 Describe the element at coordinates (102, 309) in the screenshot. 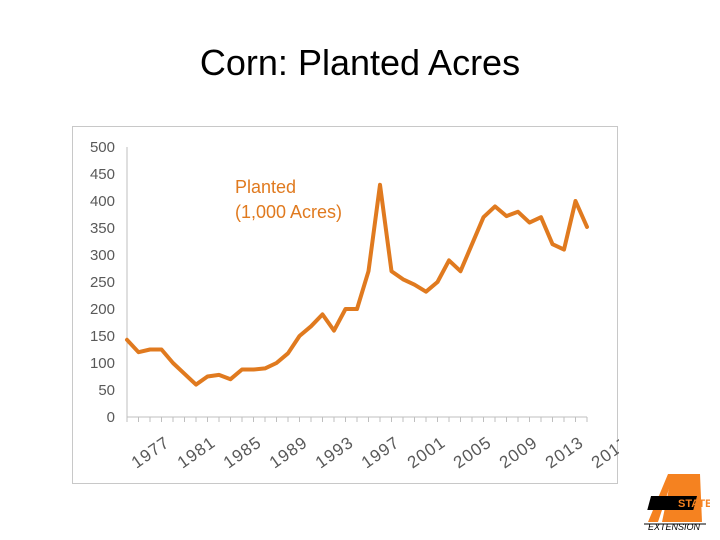

I see `y-tick-label: 200` at that location.